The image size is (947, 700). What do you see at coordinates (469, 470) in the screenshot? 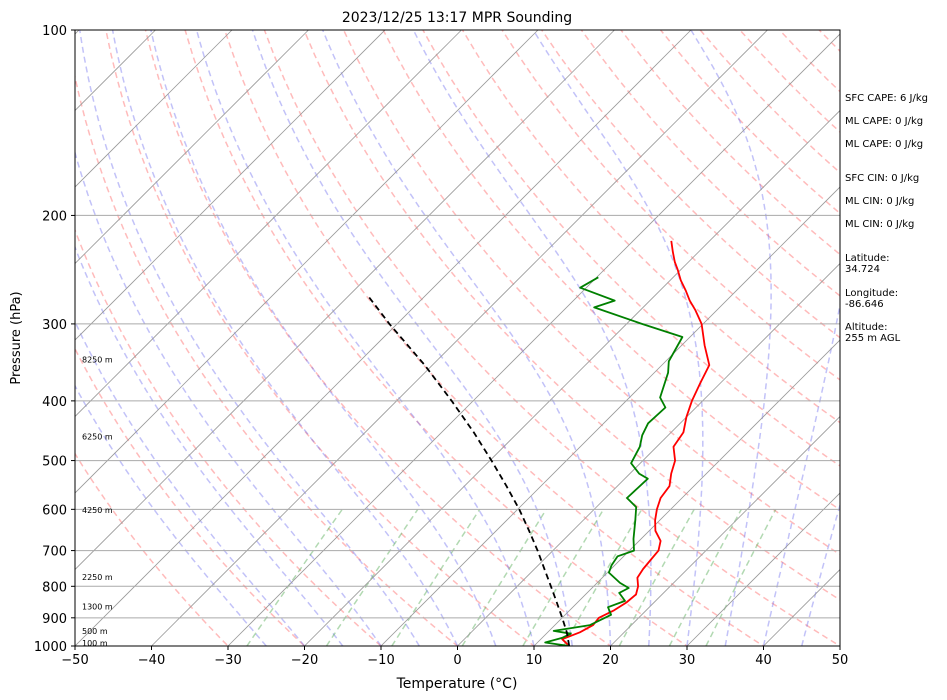
I see `parcel-profile` at bounding box center [469, 470].